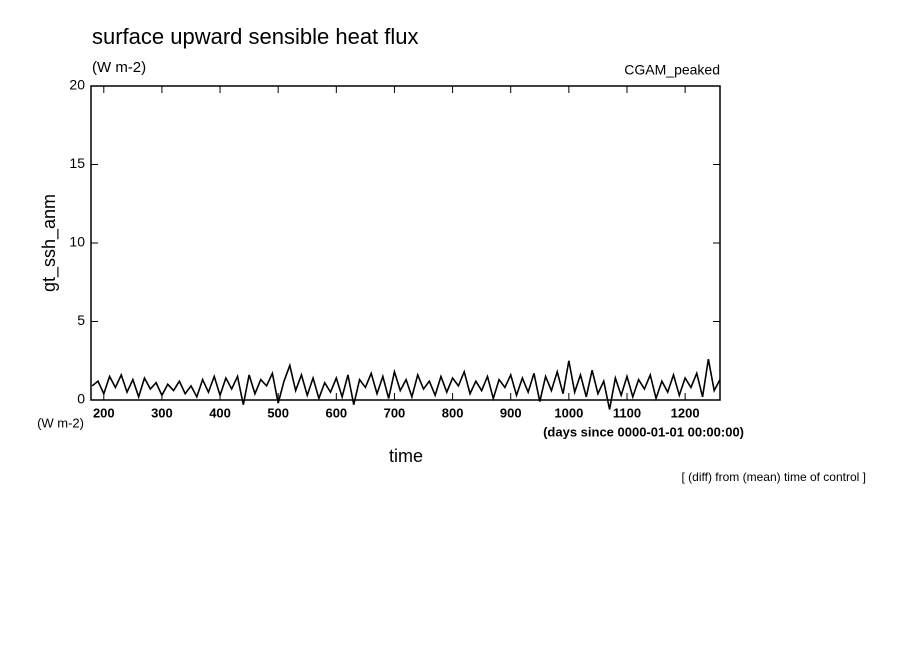 The width and height of the screenshot is (904, 654). What do you see at coordinates (774, 477) in the screenshot?
I see `footnote: [ (diff) from (mean) time of control ]` at bounding box center [774, 477].